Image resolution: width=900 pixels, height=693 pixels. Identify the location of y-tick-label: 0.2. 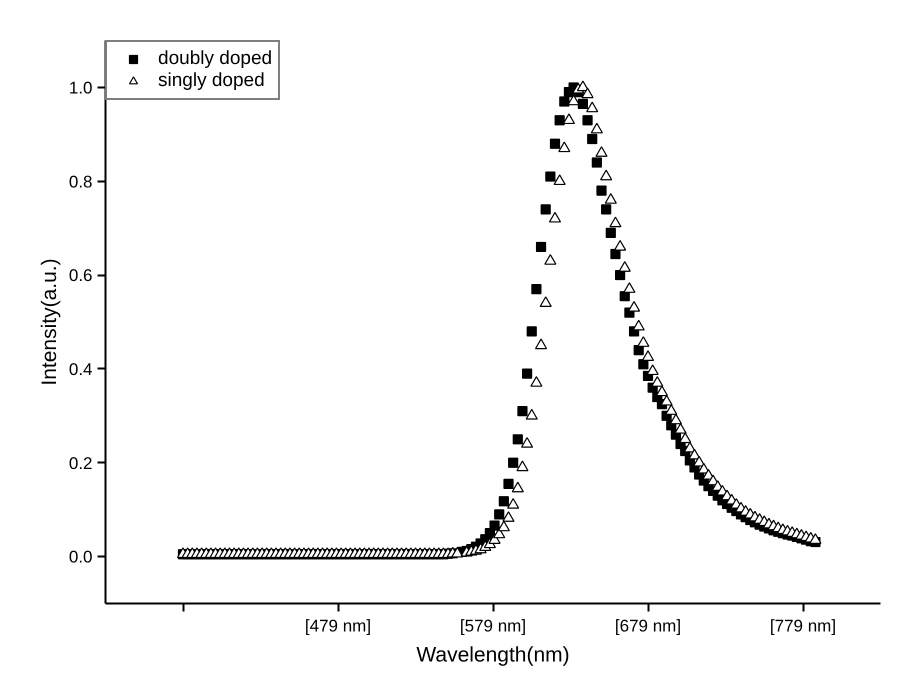
(80, 463).